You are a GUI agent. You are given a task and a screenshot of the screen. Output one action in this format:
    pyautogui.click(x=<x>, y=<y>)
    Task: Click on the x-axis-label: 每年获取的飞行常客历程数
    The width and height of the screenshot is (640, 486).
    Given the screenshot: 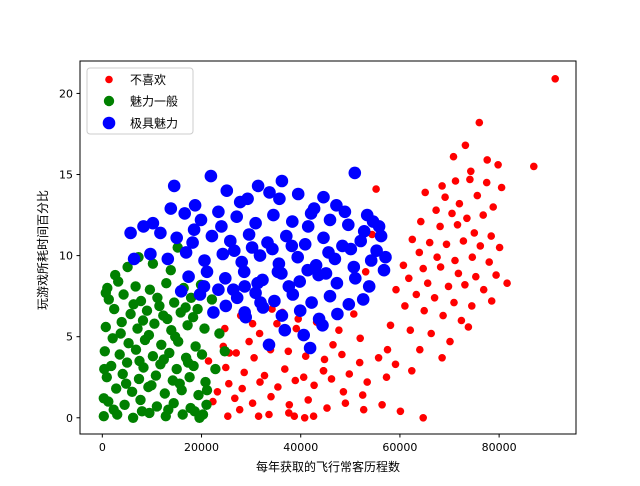 What is the action you would take?
    pyautogui.click(x=328, y=466)
    